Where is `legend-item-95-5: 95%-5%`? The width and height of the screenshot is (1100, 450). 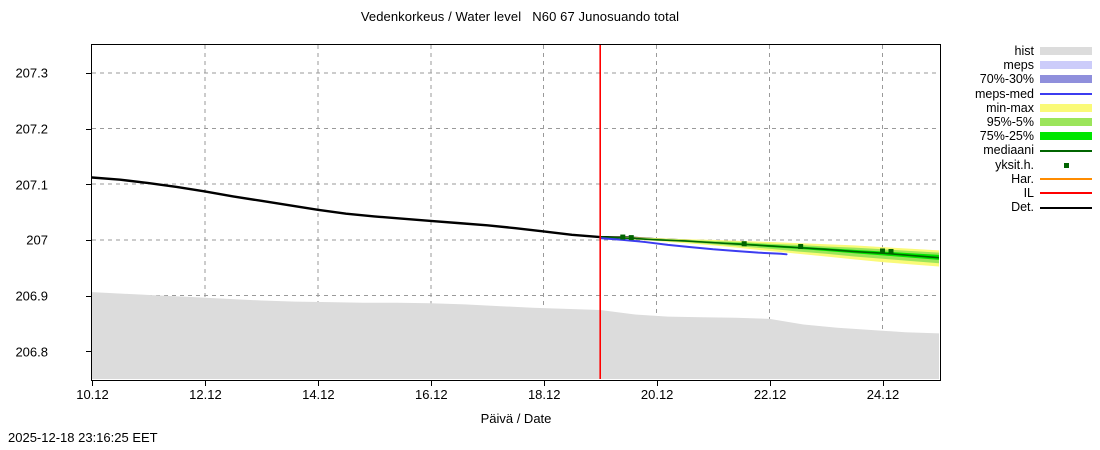 legend-item-95-5: 95%-5% is located at coordinates (1022, 122).